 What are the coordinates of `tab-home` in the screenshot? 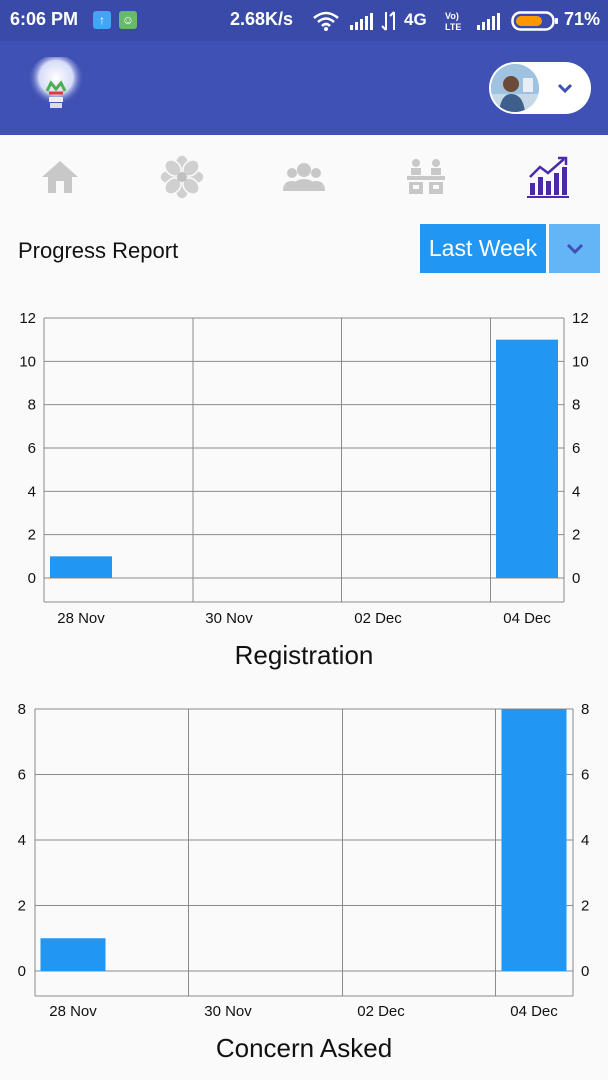 It's located at (60, 177).